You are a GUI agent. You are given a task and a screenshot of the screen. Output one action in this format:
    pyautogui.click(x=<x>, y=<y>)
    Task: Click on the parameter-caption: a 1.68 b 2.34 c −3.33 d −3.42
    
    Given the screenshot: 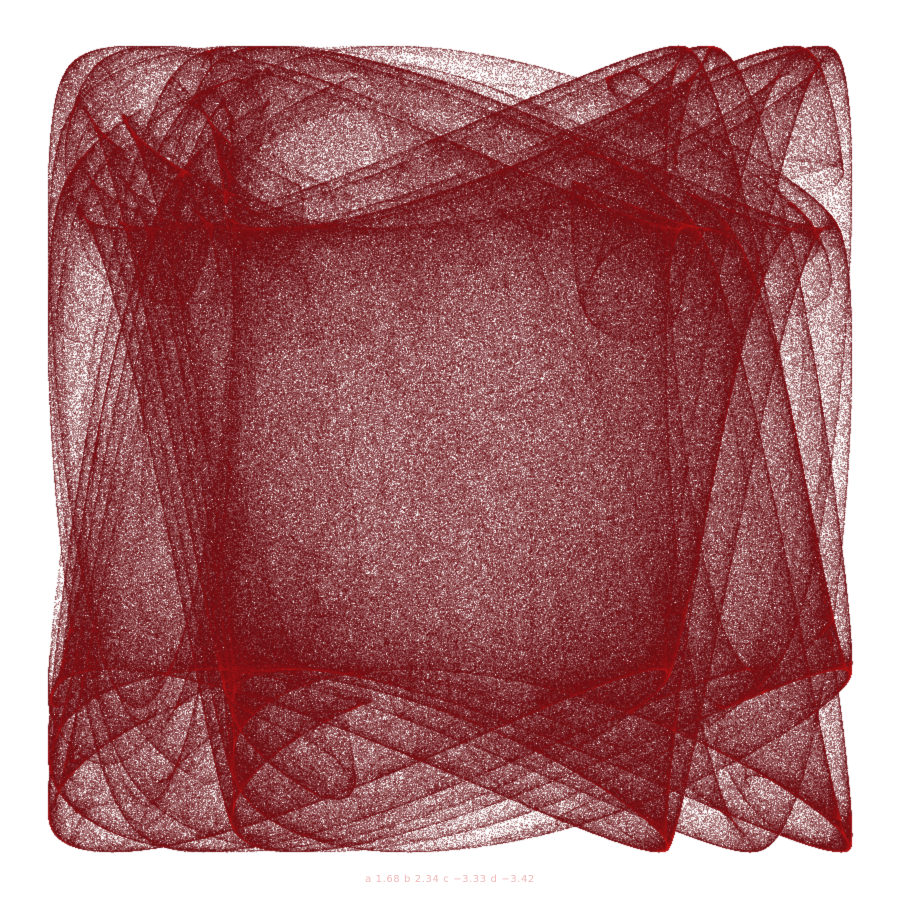 What is the action you would take?
    pyautogui.click(x=450, y=879)
    